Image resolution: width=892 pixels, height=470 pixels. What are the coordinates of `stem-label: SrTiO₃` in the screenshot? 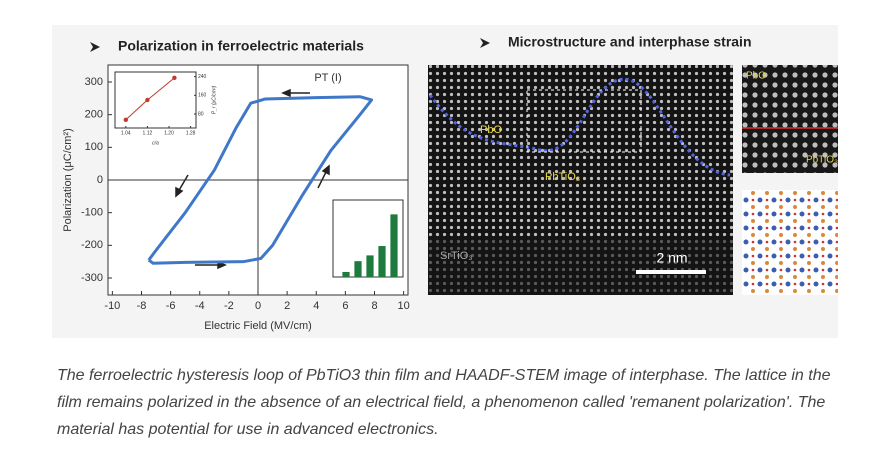 It's located at (456, 256).